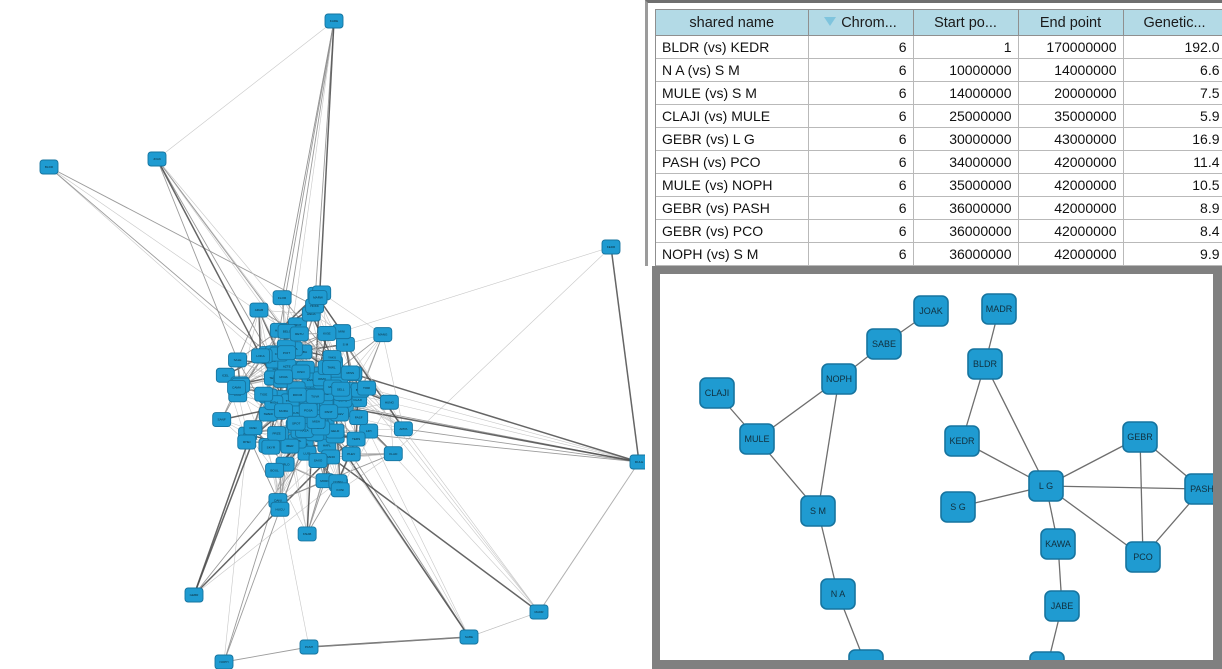  I want to click on table-row: GEBR (vs) PCO 6 36000000 42000000 8.4, so click(939, 231).